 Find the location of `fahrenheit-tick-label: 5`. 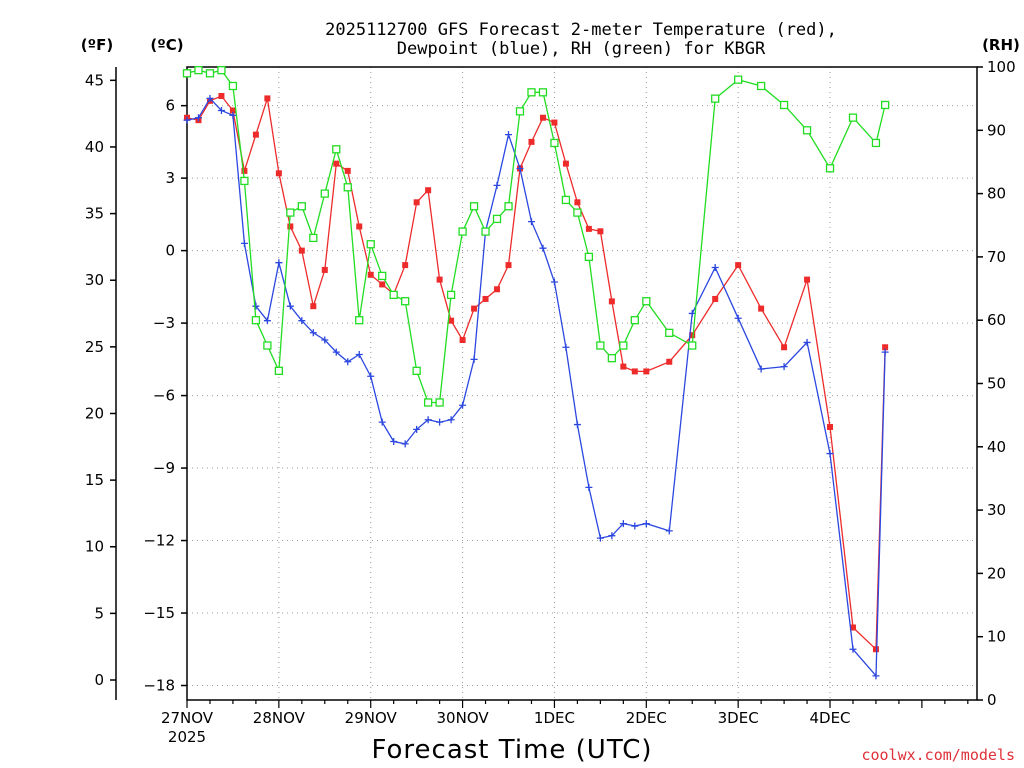

fahrenheit-tick-label: 5 is located at coordinates (99, 613).